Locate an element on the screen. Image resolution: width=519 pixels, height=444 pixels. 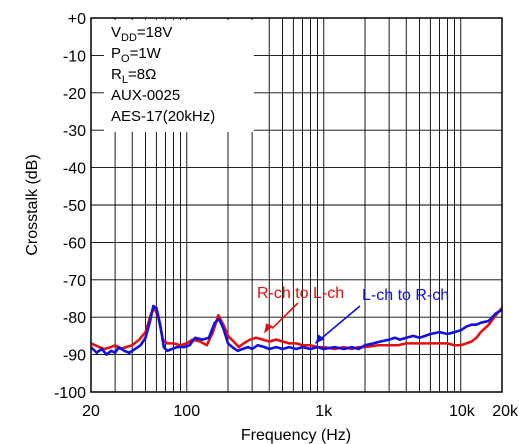
series-line is located at coordinates (296, 330).